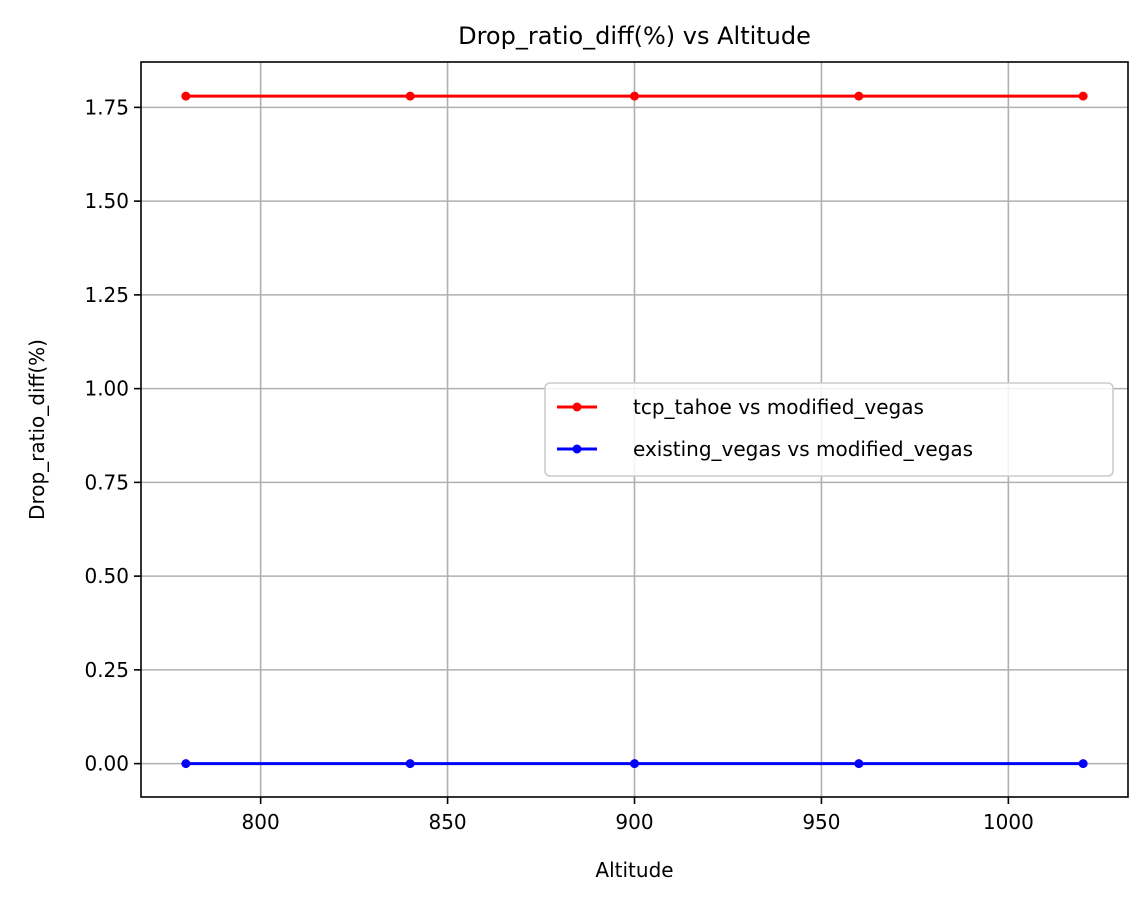  What do you see at coordinates (106, 670) in the screenshot?
I see `y-tick-label: 0.25` at bounding box center [106, 670].